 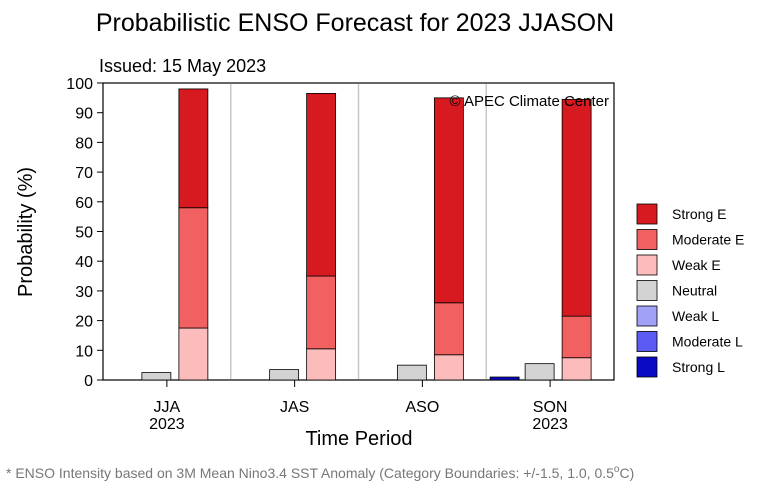 What do you see at coordinates (84, 203) in the screenshot?
I see `y-tick-label: 60` at bounding box center [84, 203].